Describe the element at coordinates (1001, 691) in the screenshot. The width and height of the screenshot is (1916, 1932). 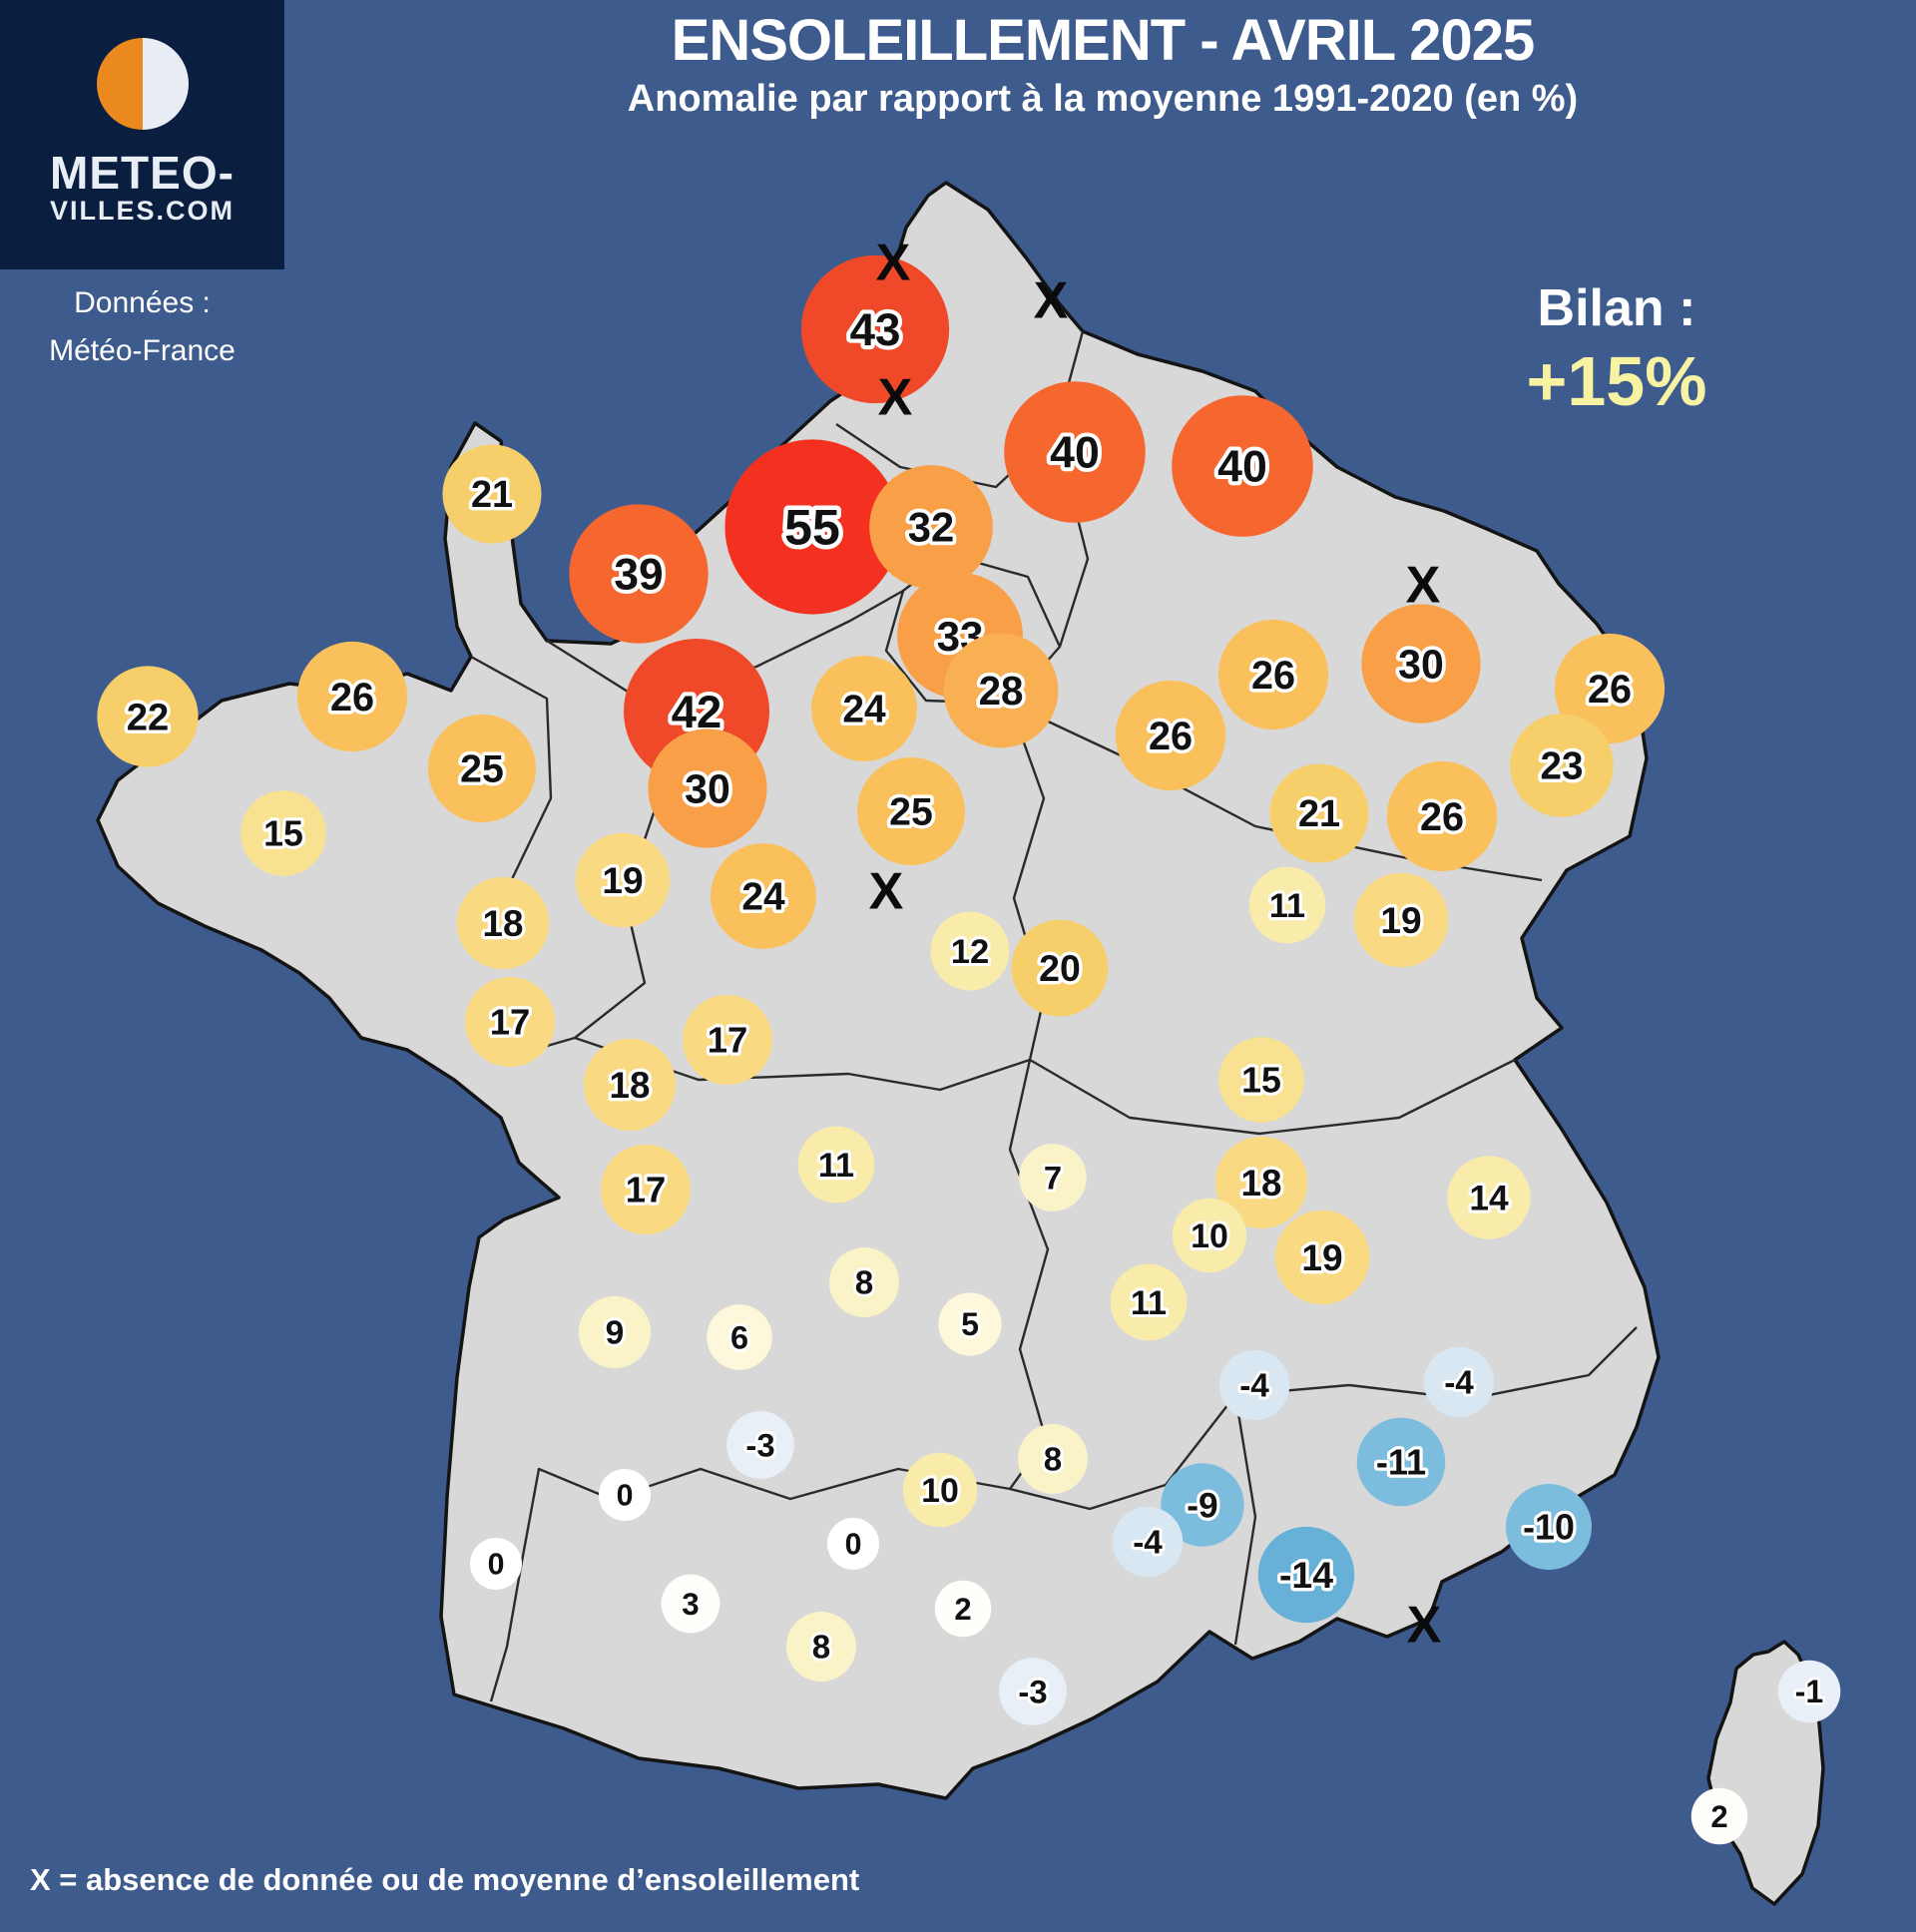
I see `anomaly-value-label: 28` at that location.